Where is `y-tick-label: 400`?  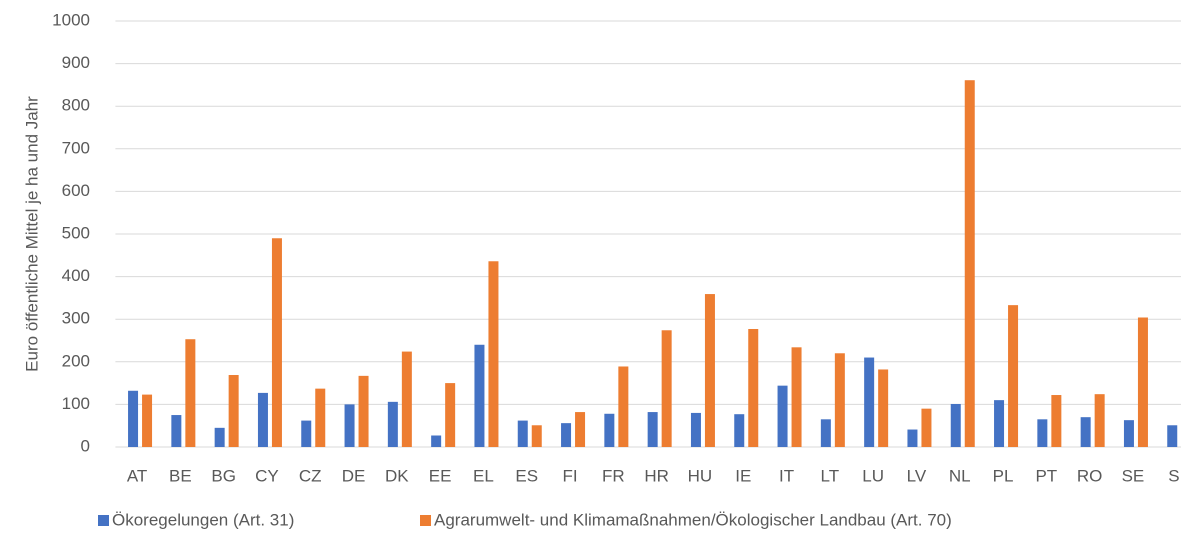
y-tick-label: 400 is located at coordinates (76, 275).